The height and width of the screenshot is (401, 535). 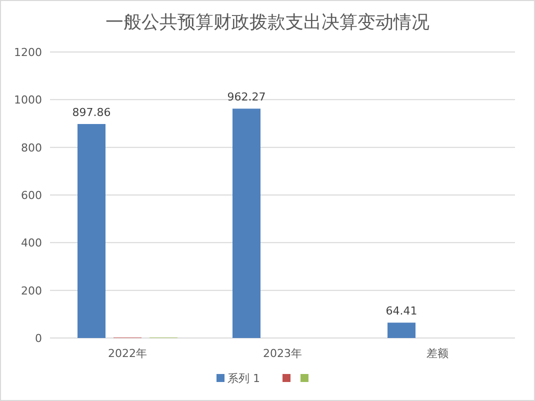 I want to click on x-tick-label: 差额, so click(x=437, y=353).